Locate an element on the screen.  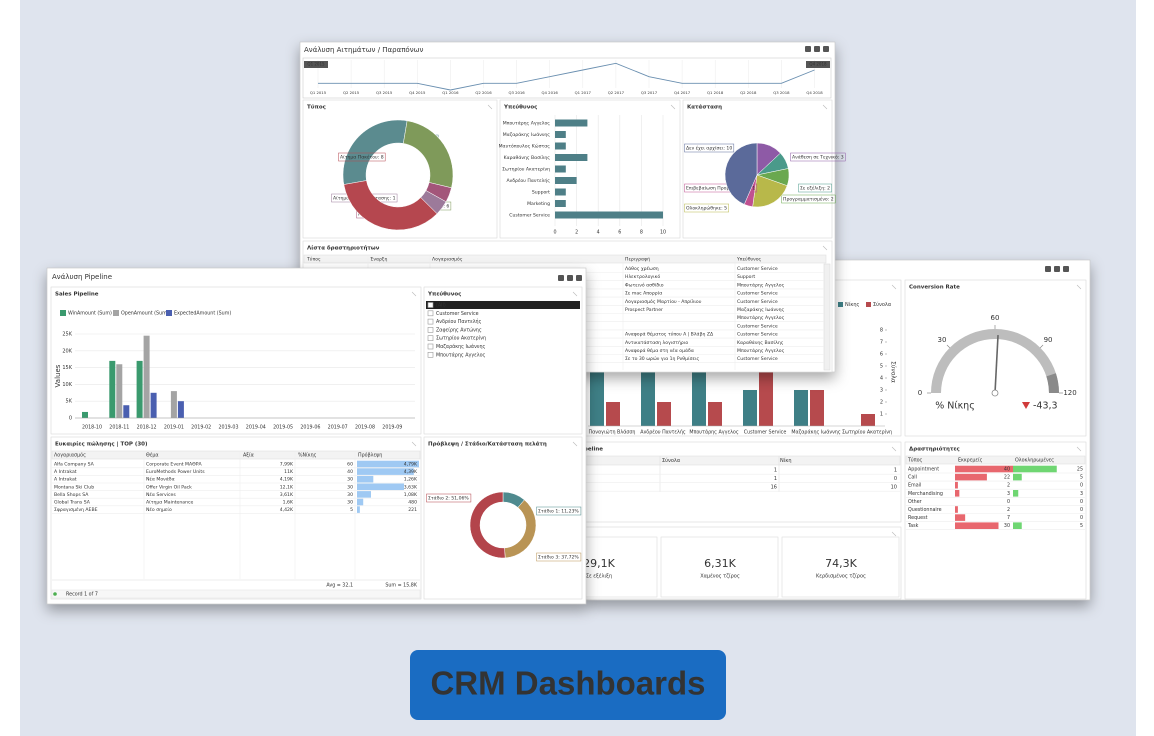
cell: Μαζαράκης Ιωάννης is located at coordinates (761, 309).